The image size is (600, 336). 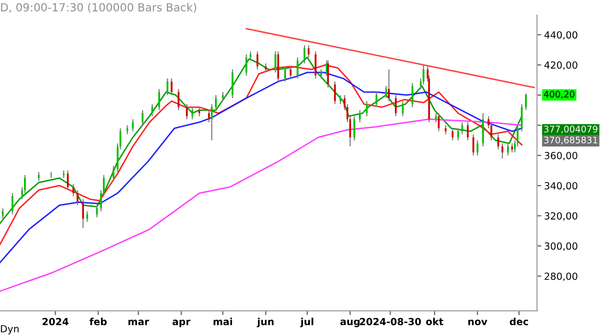 I want to click on x-tick-label: nov, so click(x=478, y=323).